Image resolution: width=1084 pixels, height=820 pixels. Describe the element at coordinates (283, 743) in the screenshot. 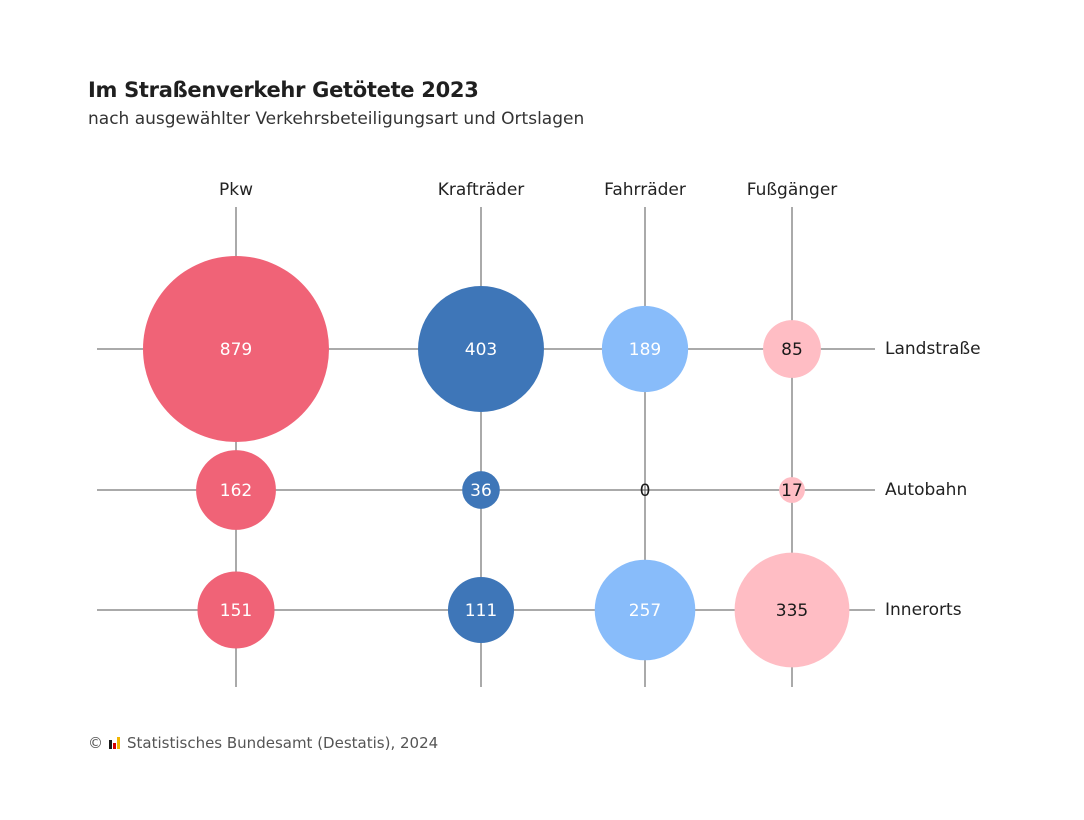

I see `source-text: Statistisches Bundesamt (Destatis), 2024` at that location.